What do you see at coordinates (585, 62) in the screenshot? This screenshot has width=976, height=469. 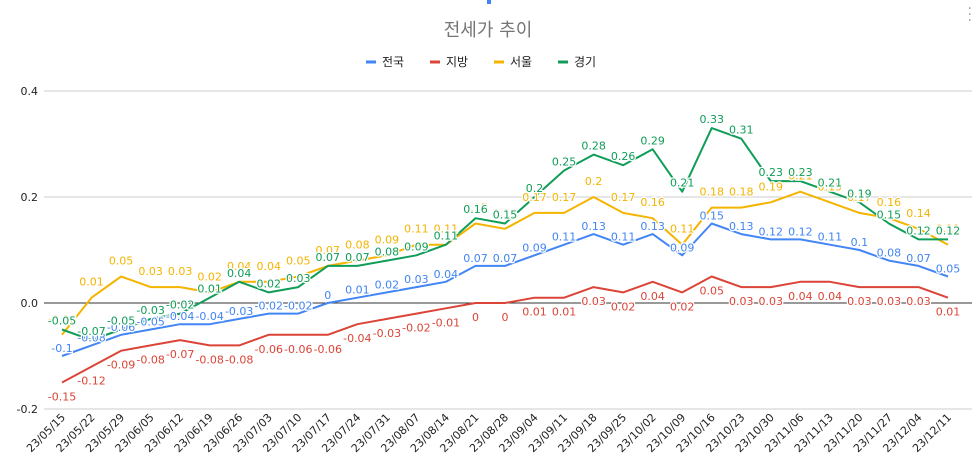 I see `legend-label: 경기` at bounding box center [585, 62].